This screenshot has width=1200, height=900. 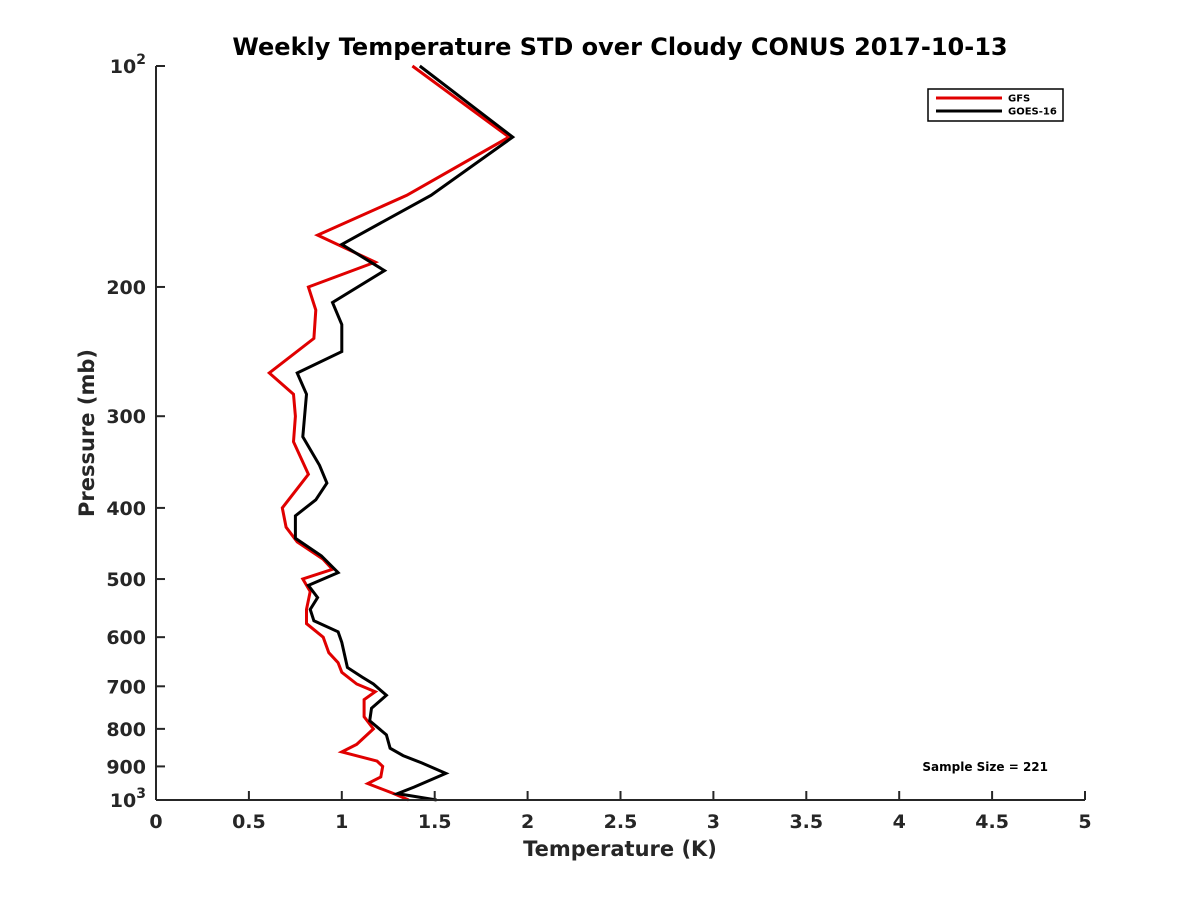 I want to click on sample-size-annotation: Sample Size = 221, so click(x=985, y=767).